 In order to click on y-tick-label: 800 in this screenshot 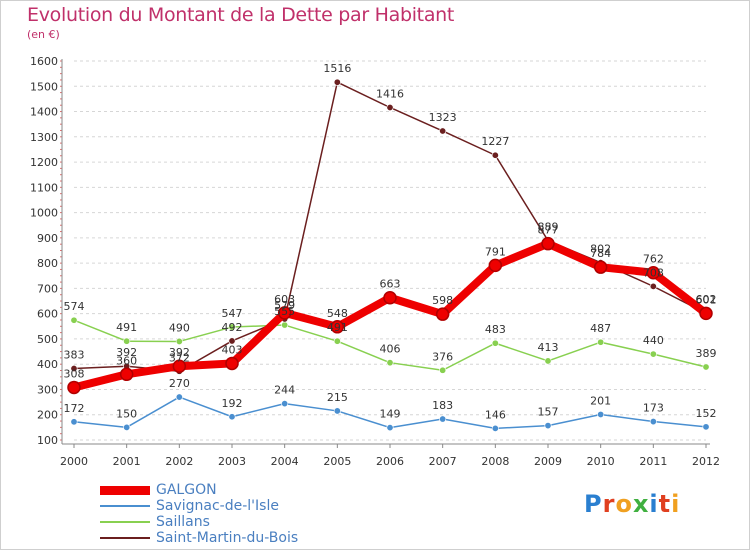, I will do `click(47, 263)`.